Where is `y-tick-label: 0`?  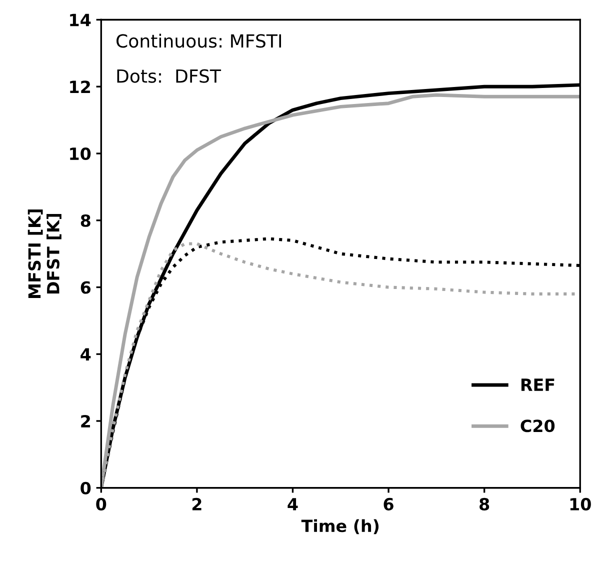 y-tick-label: 0 is located at coordinates (85, 488).